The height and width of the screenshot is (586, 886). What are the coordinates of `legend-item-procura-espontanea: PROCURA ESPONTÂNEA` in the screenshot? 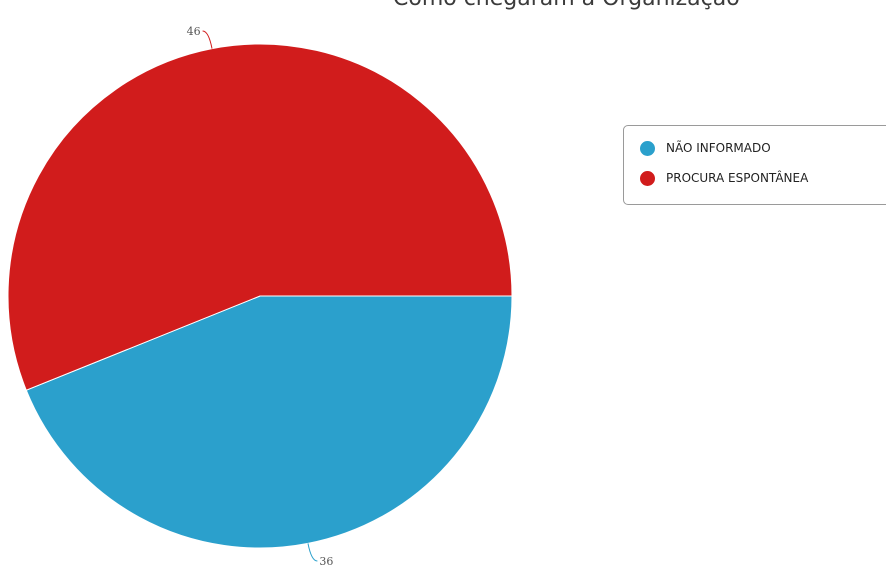 It's located at (724, 178).